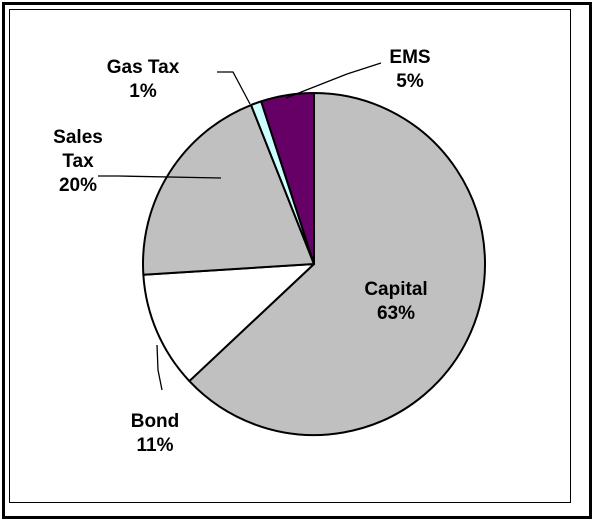 The image size is (592, 519). What do you see at coordinates (155, 445) in the screenshot?
I see `slice-percent-bond: 11%` at bounding box center [155, 445].